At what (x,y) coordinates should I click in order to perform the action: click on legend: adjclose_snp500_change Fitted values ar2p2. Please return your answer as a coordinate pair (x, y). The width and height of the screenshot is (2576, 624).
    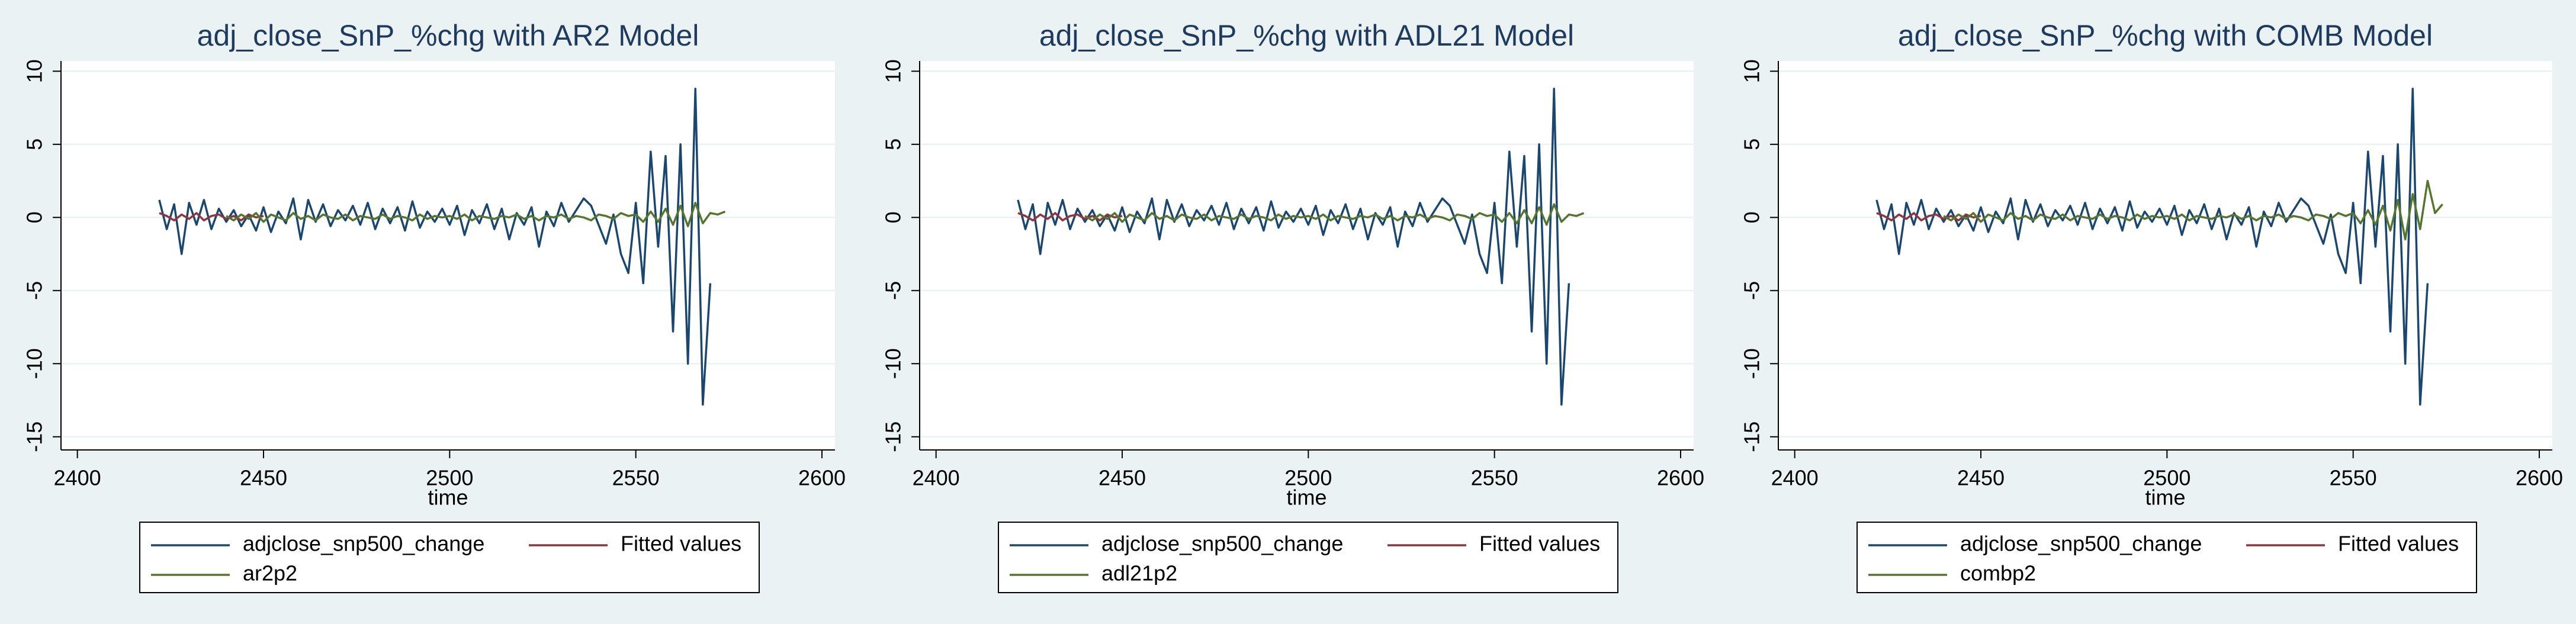
    Looking at the image, I should click on (449, 557).